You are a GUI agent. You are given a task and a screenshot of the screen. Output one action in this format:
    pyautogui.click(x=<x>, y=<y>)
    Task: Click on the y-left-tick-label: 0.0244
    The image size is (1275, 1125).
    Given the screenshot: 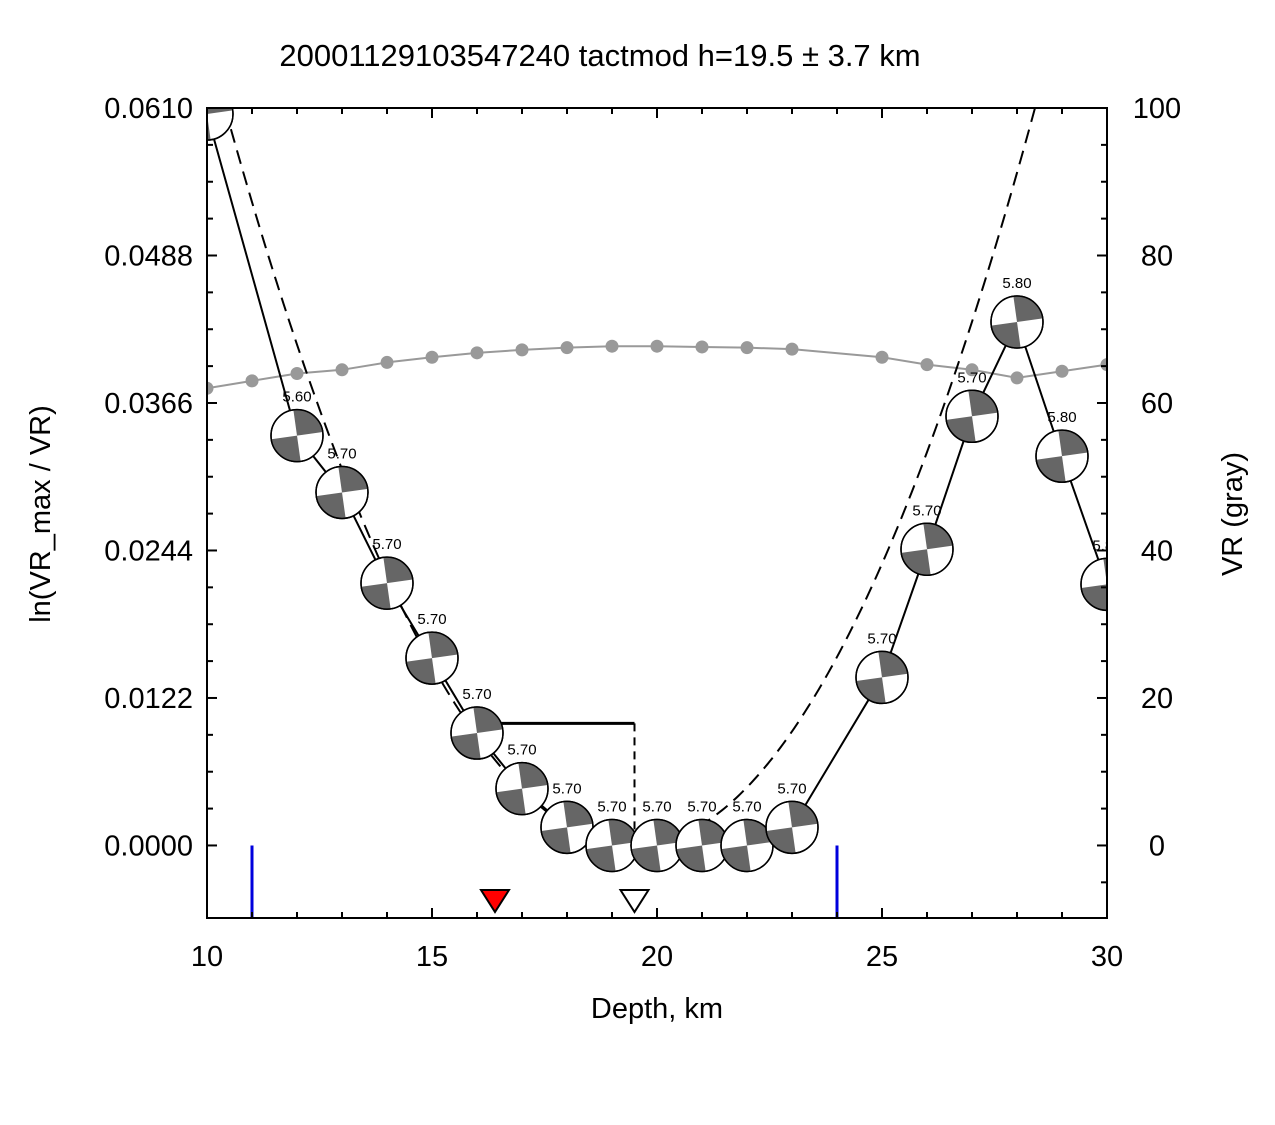 What is the action you would take?
    pyautogui.click(x=148, y=551)
    